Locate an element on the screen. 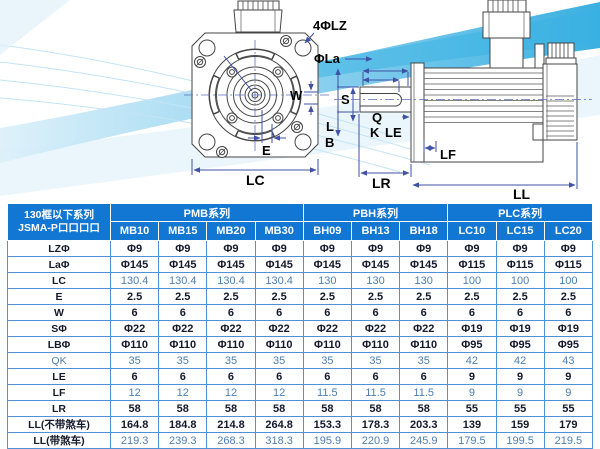  row-label: E is located at coordinates (59, 296).